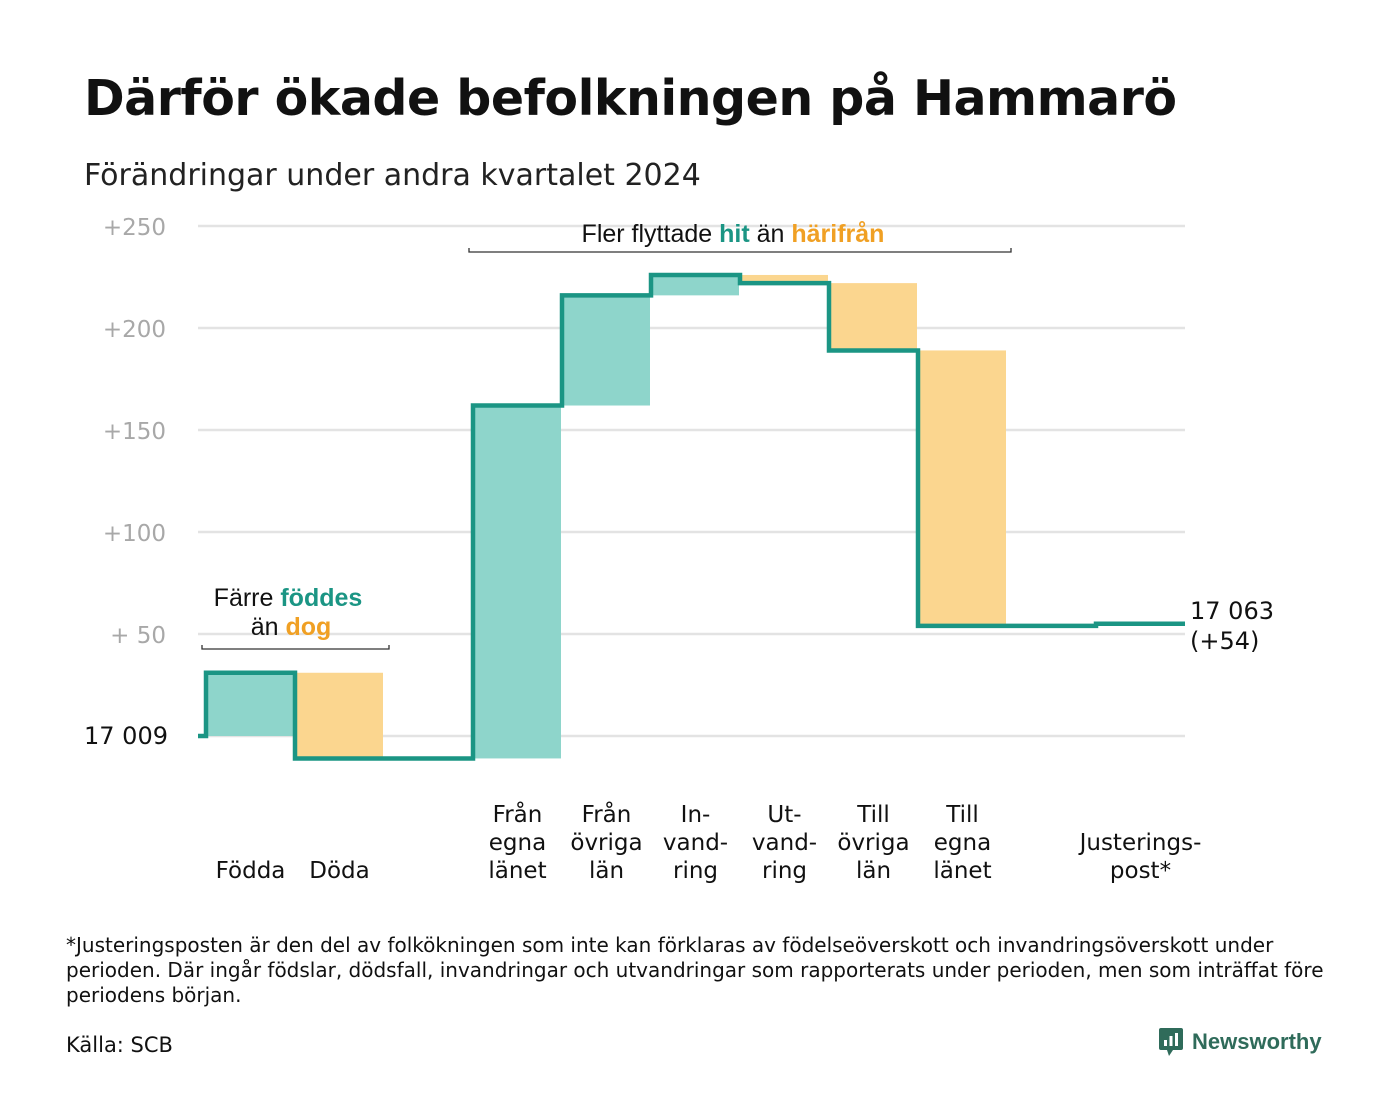 This screenshot has height=1120, width=1400. Describe the element at coordinates (696, 815) in the screenshot. I see `category-label: In-` at that location.